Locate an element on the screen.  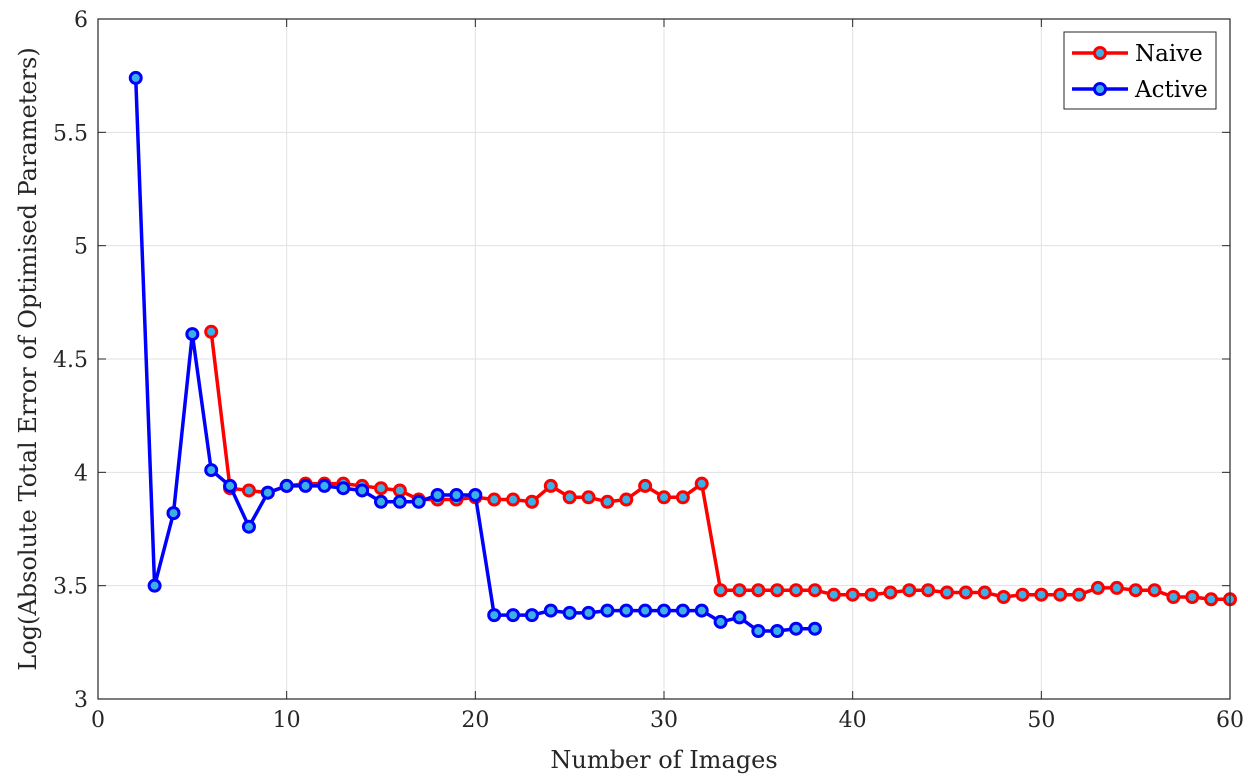
x-tick-label: 0 is located at coordinates (98, 720).